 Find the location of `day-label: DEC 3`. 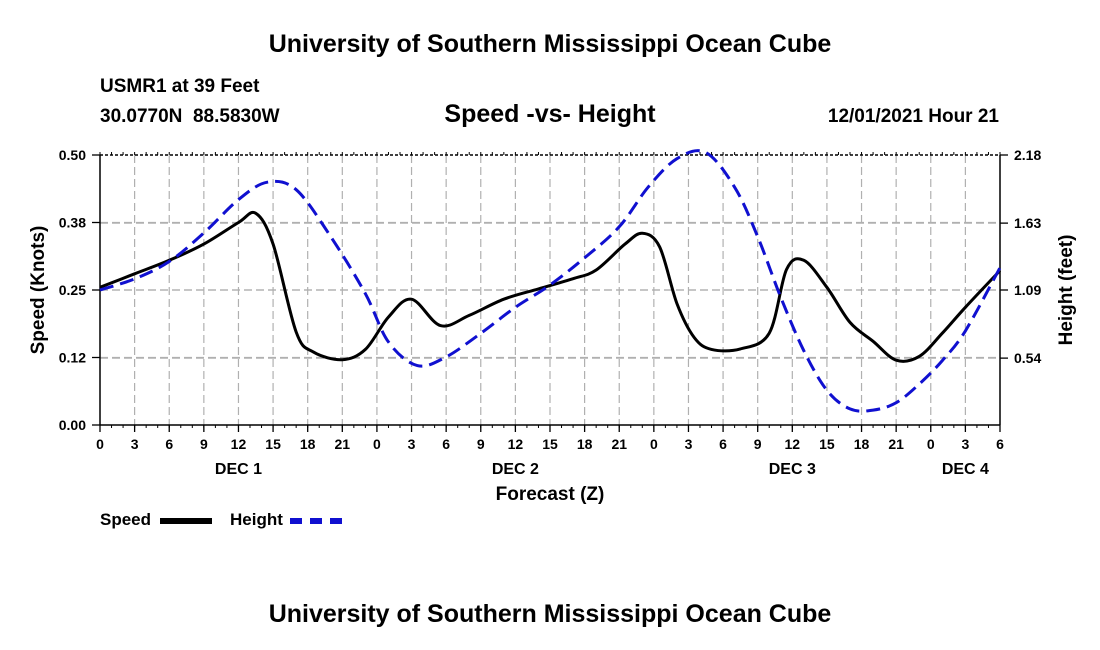

day-label: DEC 3 is located at coordinates (792, 469).